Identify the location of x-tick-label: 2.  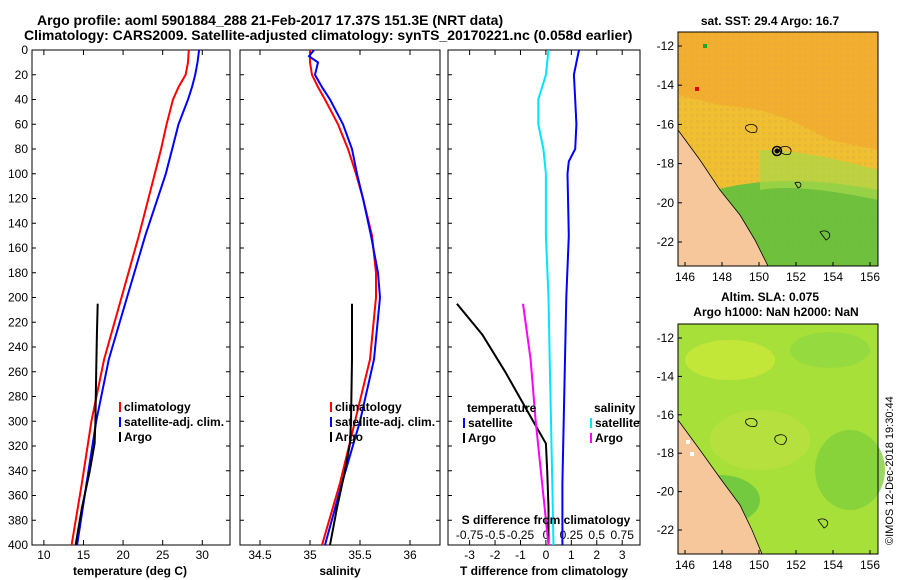
(596, 555).